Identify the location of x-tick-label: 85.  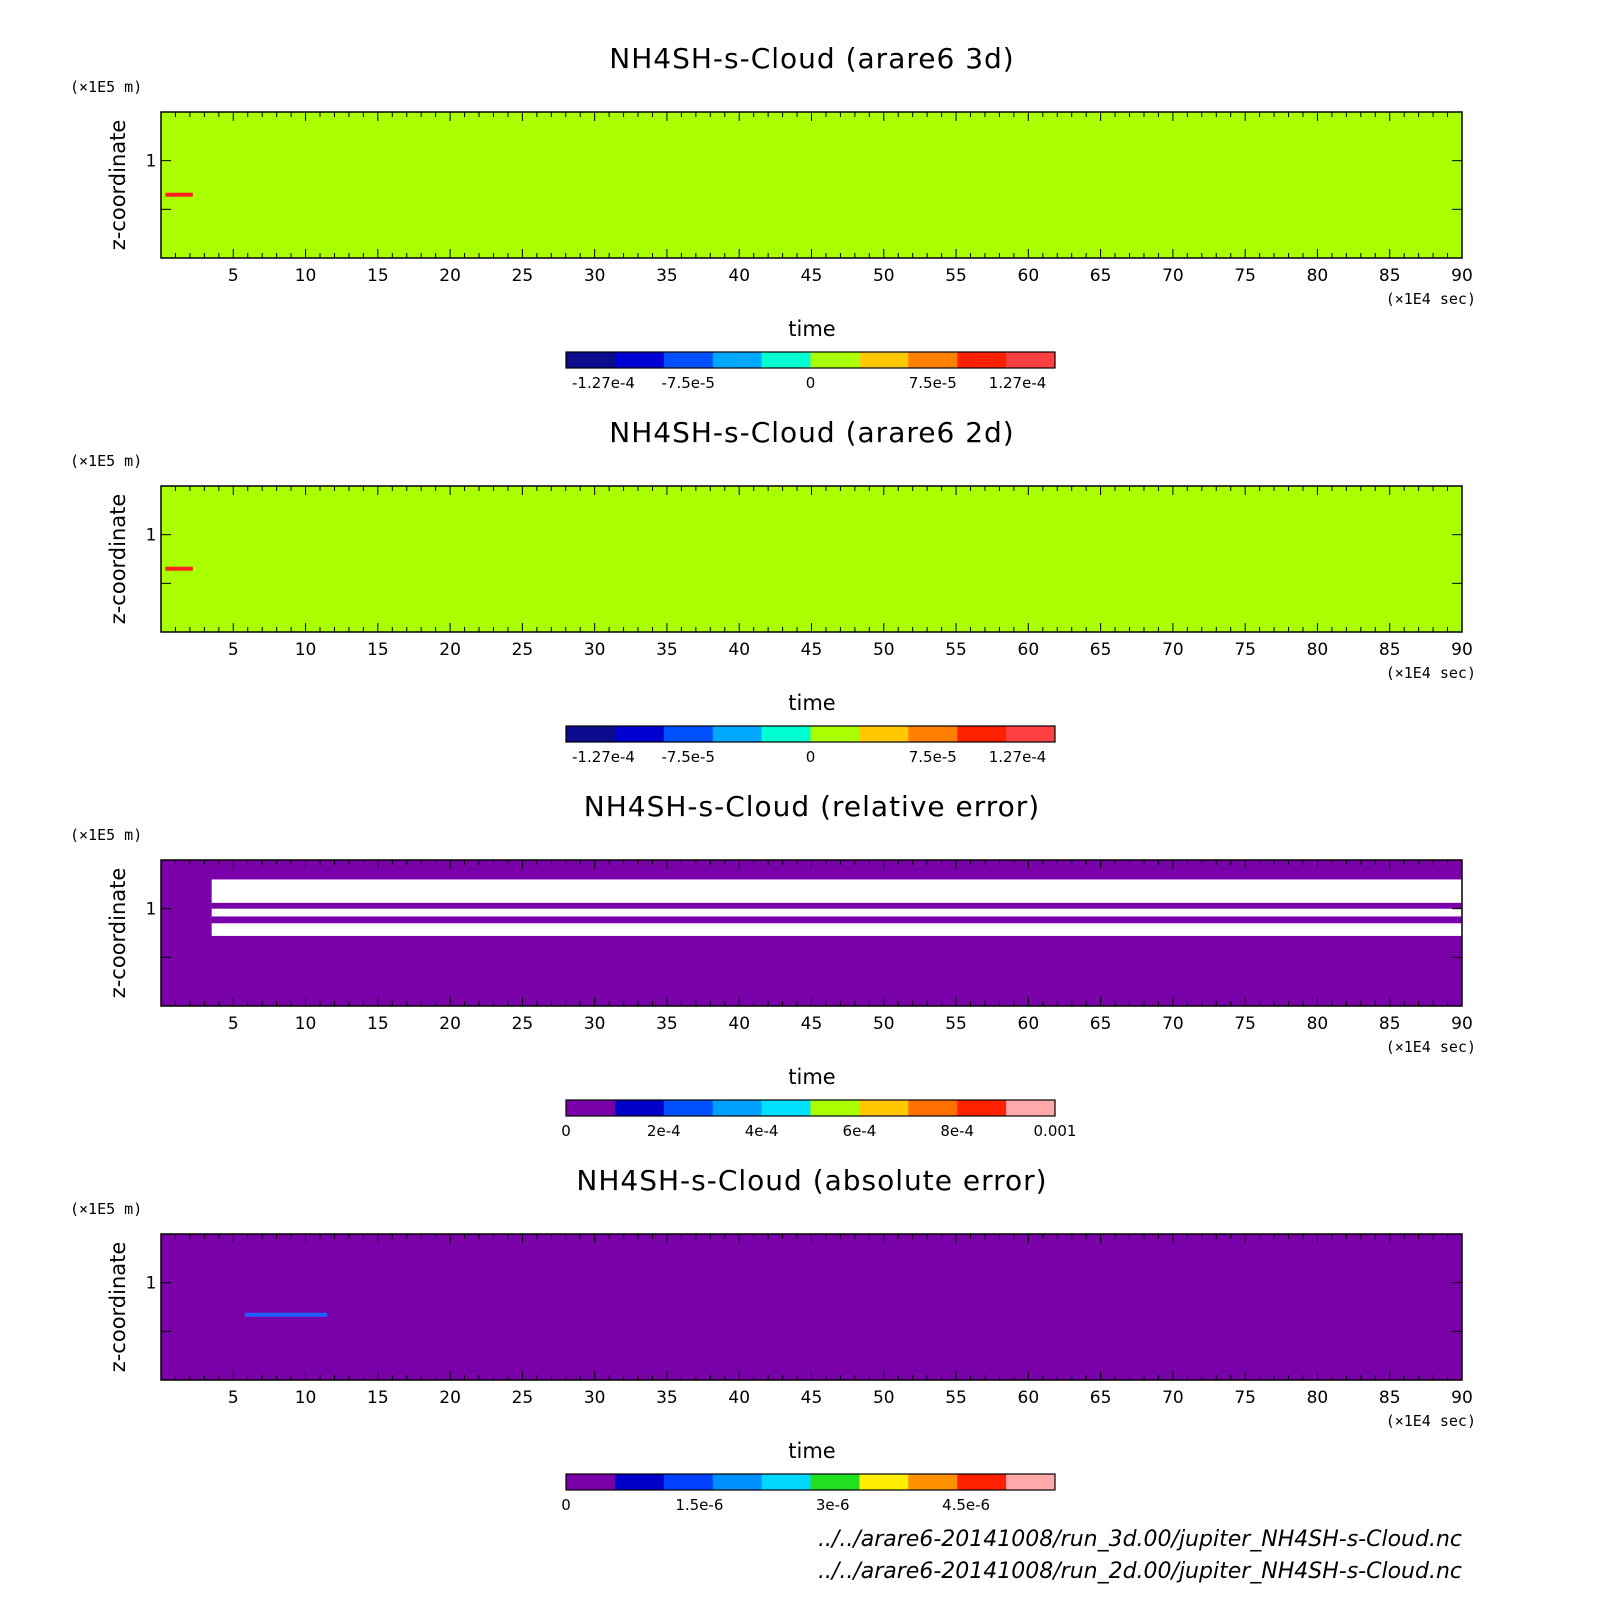
(1390, 1024).